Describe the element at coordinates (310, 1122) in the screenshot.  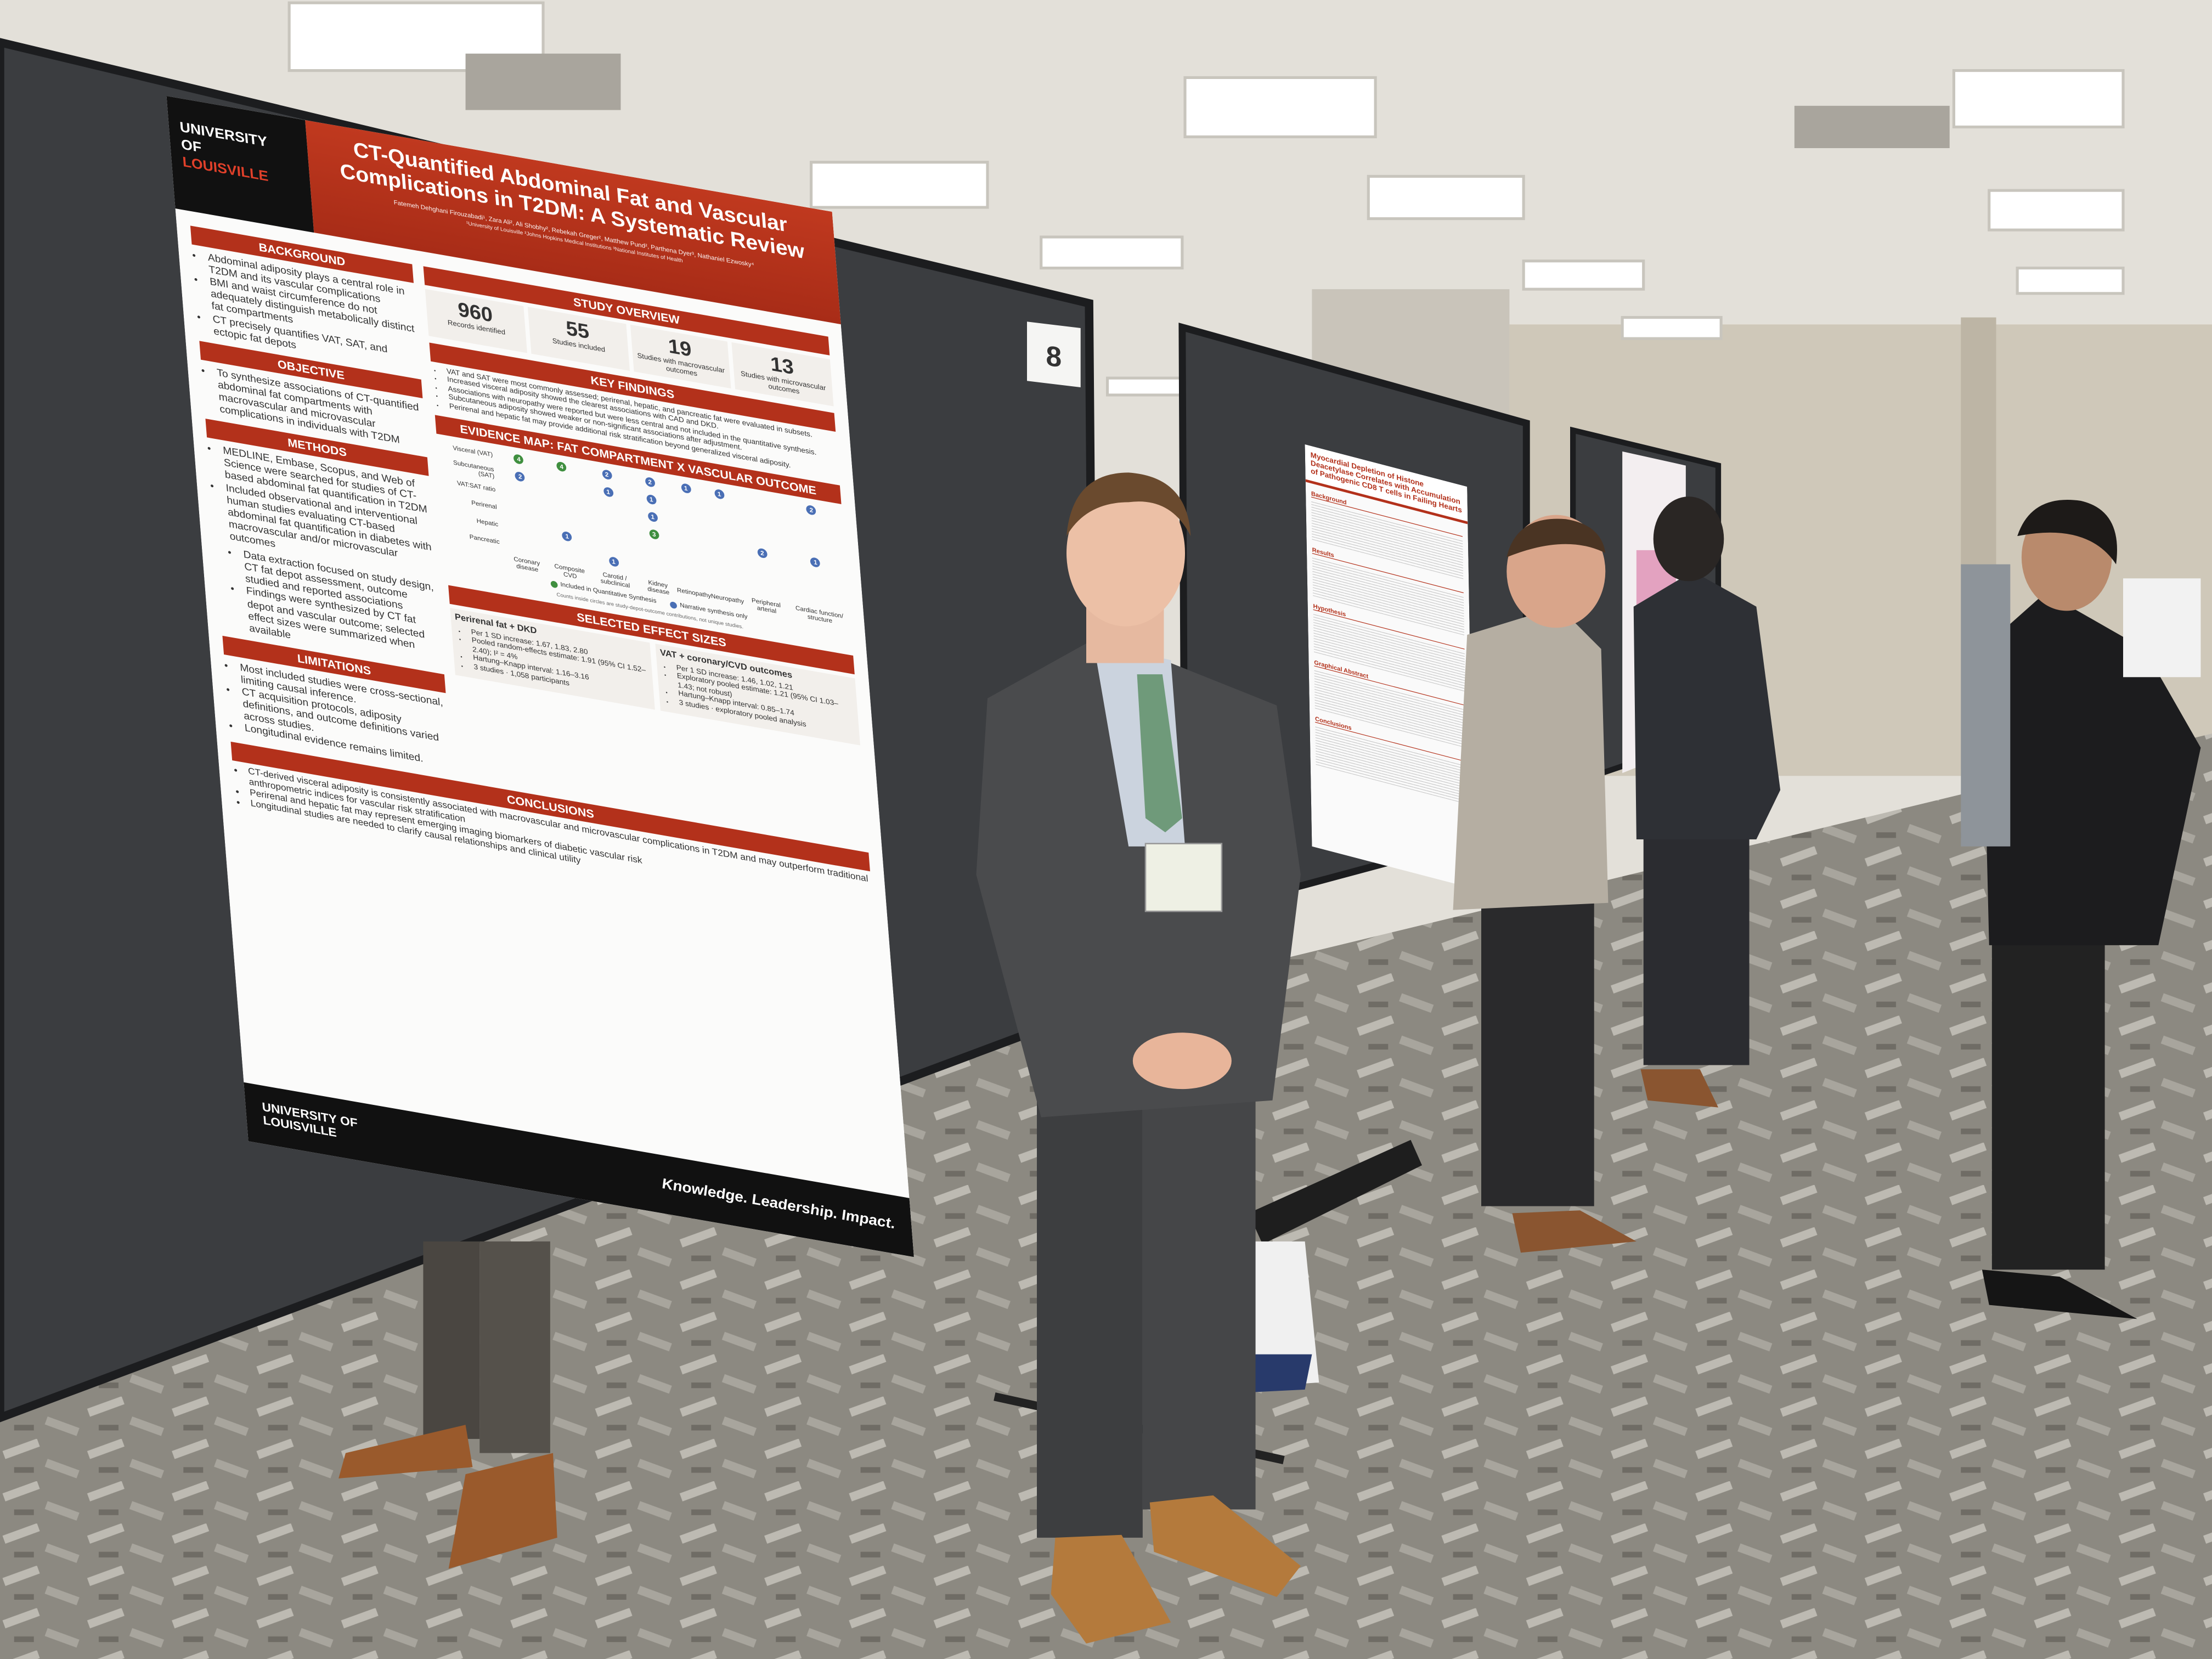
I see `footer-logo: UNIVERSITY OF LOUISVILLE` at that location.